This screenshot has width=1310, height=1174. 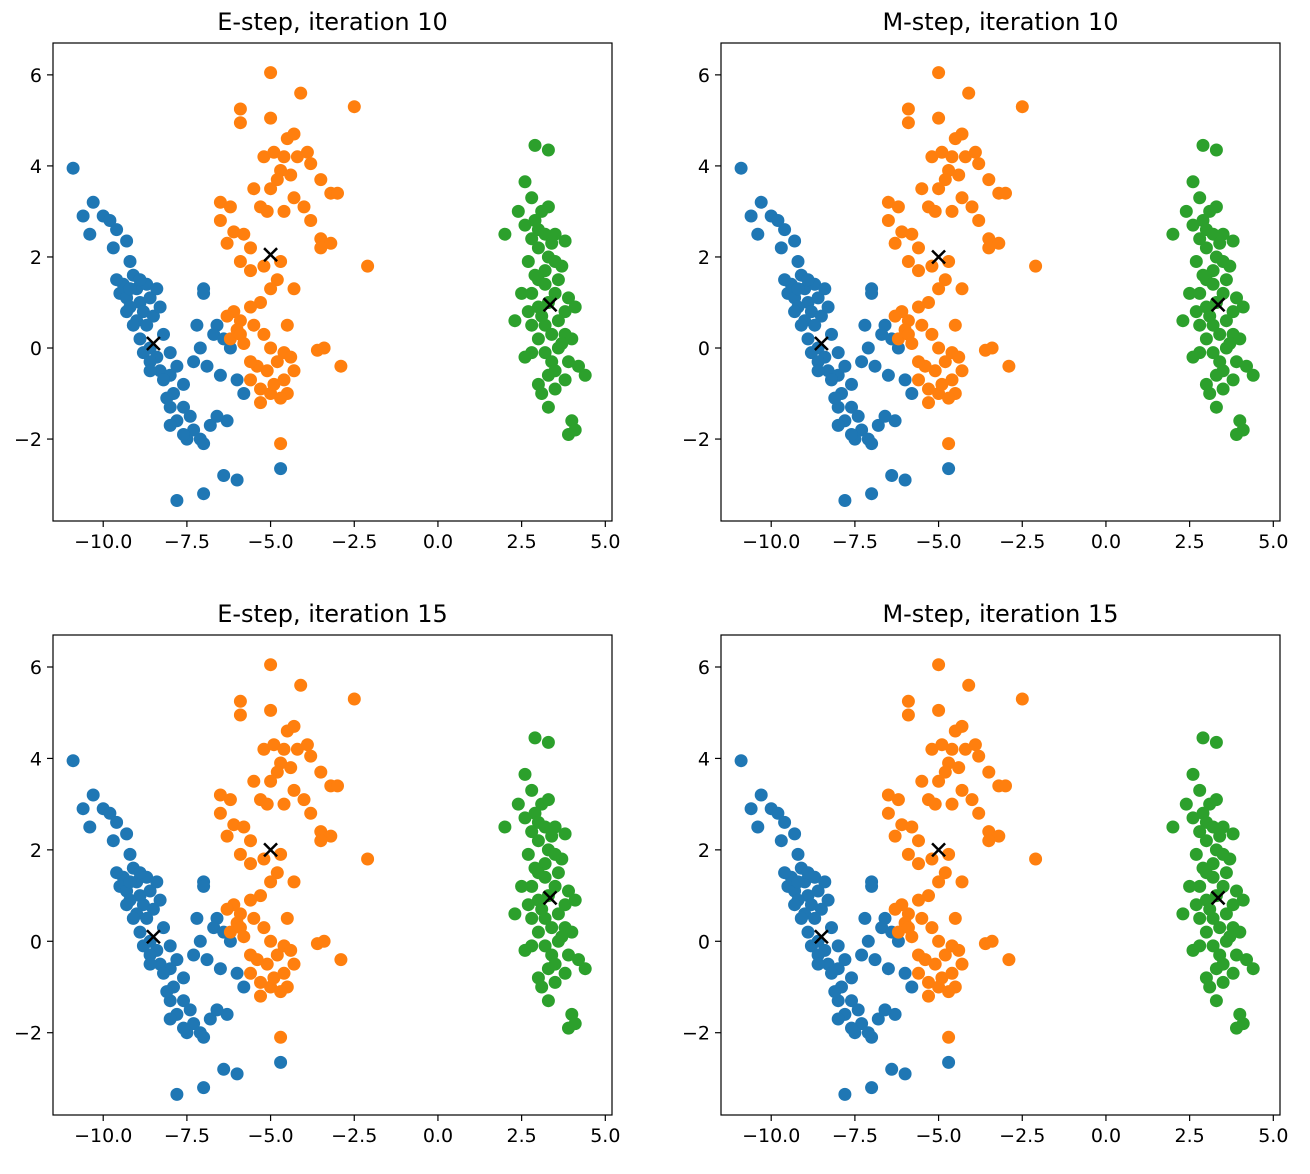 What do you see at coordinates (704, 76) in the screenshot?
I see `y-tick-label: 6` at bounding box center [704, 76].